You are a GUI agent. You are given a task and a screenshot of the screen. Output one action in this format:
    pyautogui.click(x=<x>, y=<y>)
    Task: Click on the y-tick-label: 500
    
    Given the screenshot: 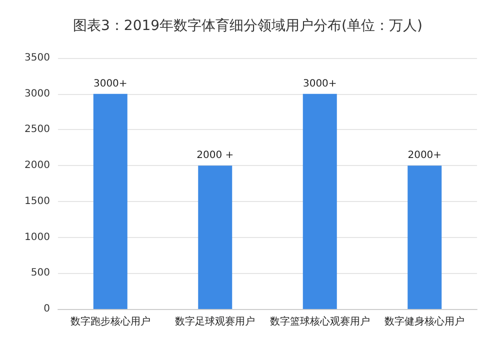 What is the action you would take?
    pyautogui.click(x=40, y=273)
    